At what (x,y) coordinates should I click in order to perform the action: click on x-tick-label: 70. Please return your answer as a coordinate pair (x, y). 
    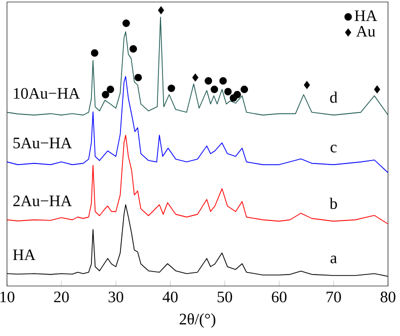
    Looking at the image, I should click on (333, 297).